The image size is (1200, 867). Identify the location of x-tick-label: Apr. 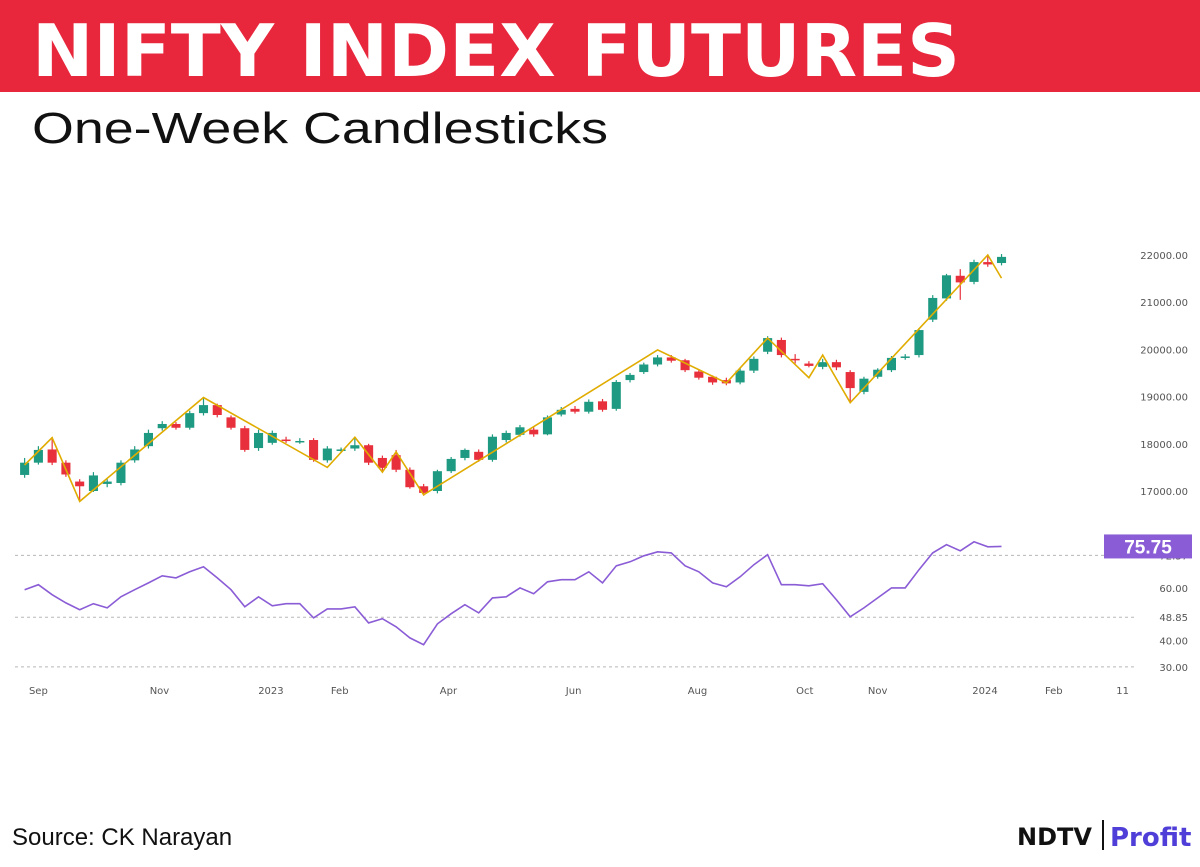
(449, 691).